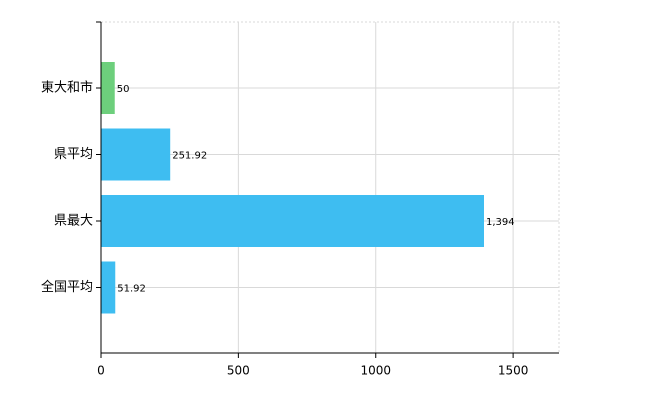 The image size is (650, 400). What do you see at coordinates (73, 221) in the screenshot?
I see `y-tick-label: 県最大` at bounding box center [73, 221].